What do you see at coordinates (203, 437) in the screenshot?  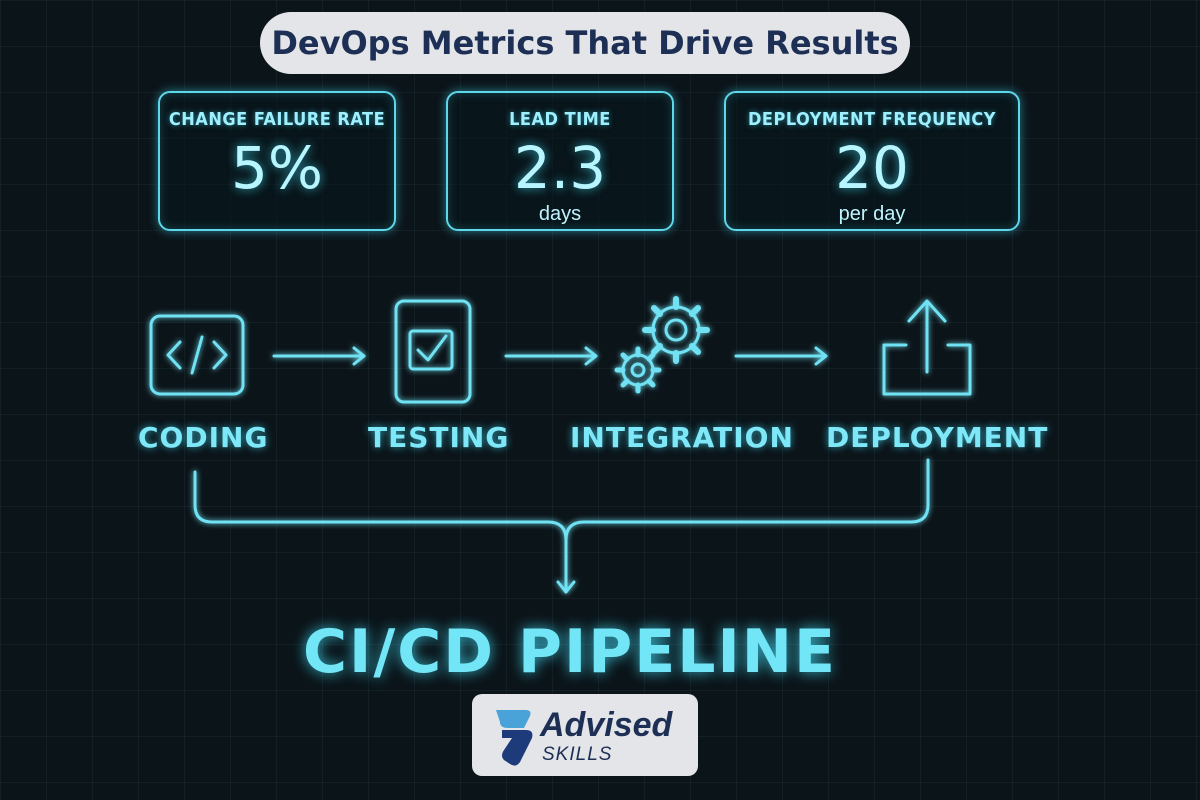 I see `stage-label-coding: CODING` at bounding box center [203, 437].